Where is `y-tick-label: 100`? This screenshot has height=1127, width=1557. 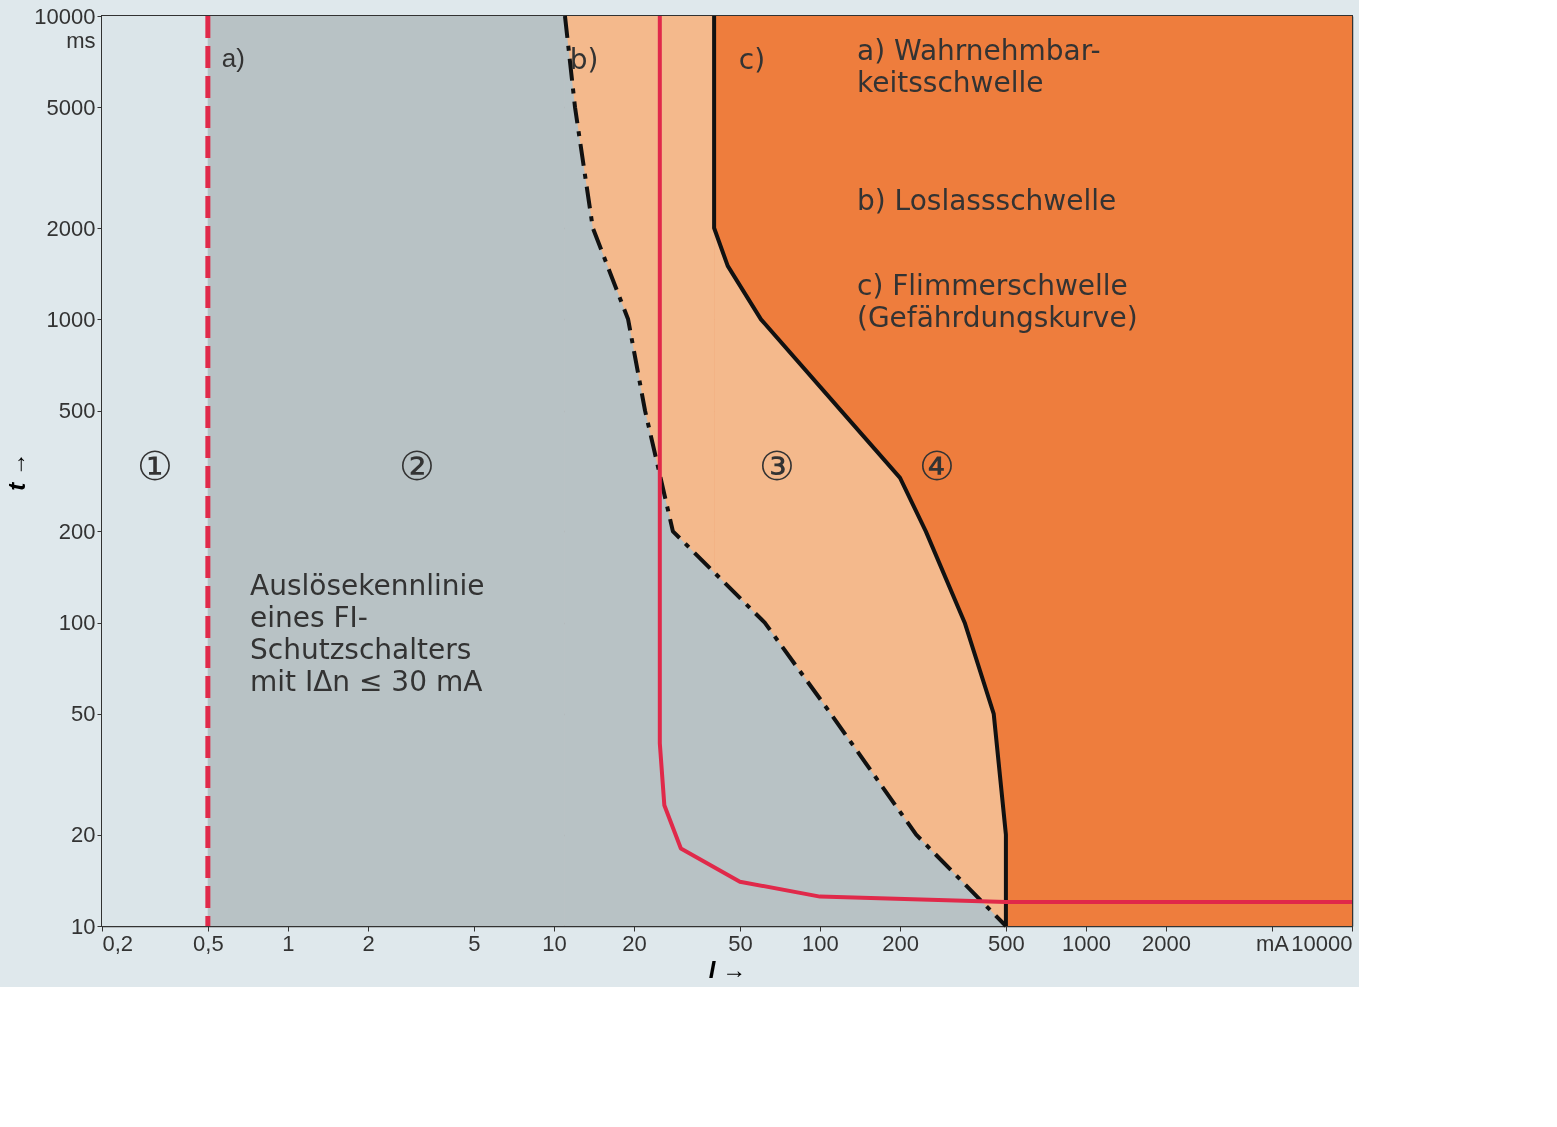
y-tick-label: 100 is located at coordinates (77, 623).